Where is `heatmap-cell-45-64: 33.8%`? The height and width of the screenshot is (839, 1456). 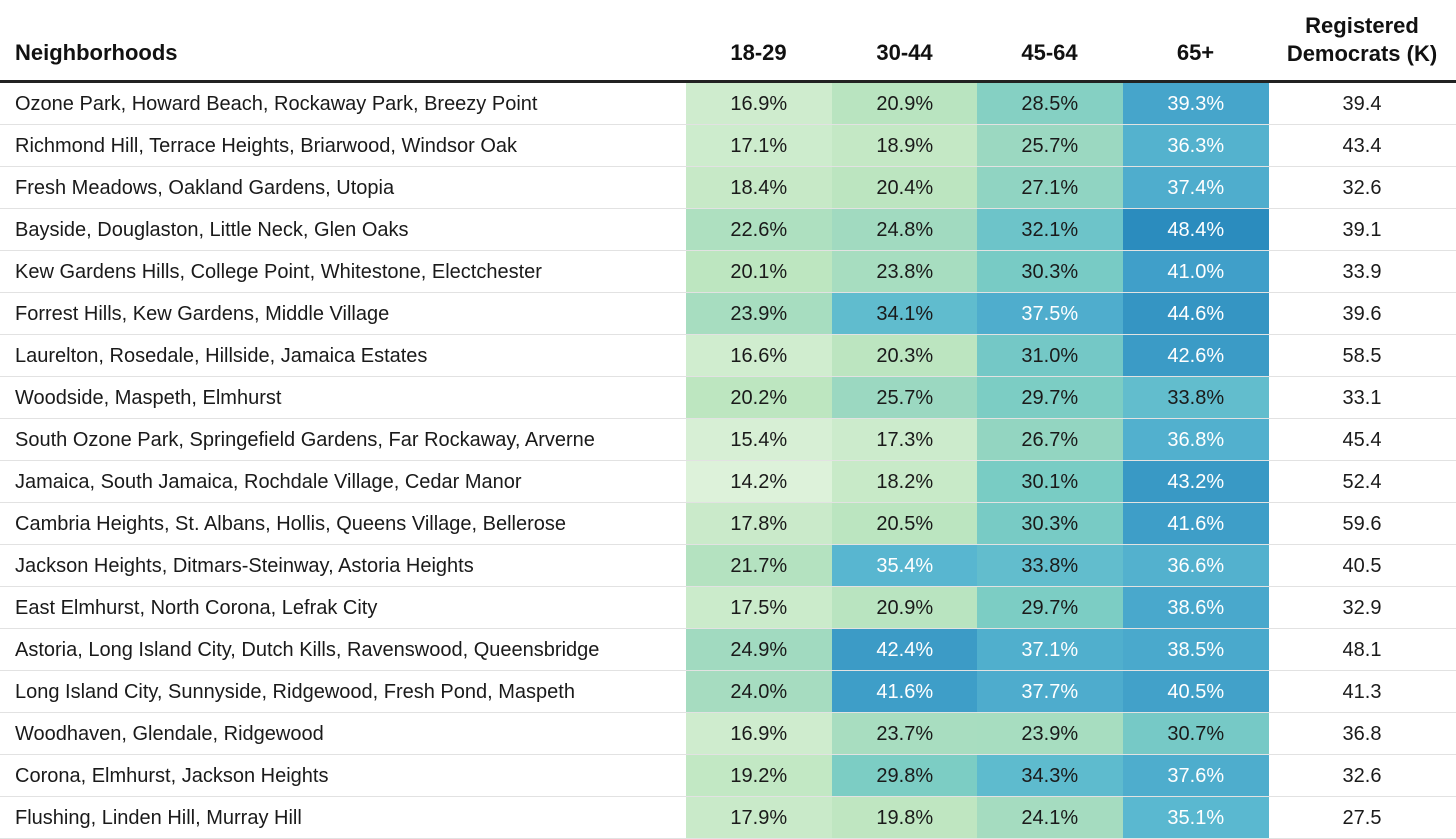 heatmap-cell-45-64: 33.8% is located at coordinates (1050, 566).